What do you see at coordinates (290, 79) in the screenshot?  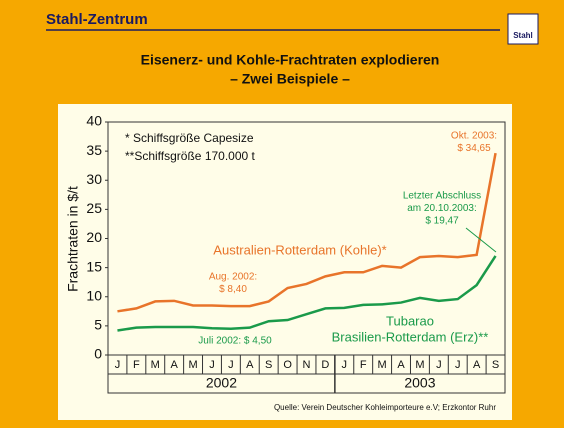 I see `chart-title: – Zwei Beispiele –` at bounding box center [290, 79].